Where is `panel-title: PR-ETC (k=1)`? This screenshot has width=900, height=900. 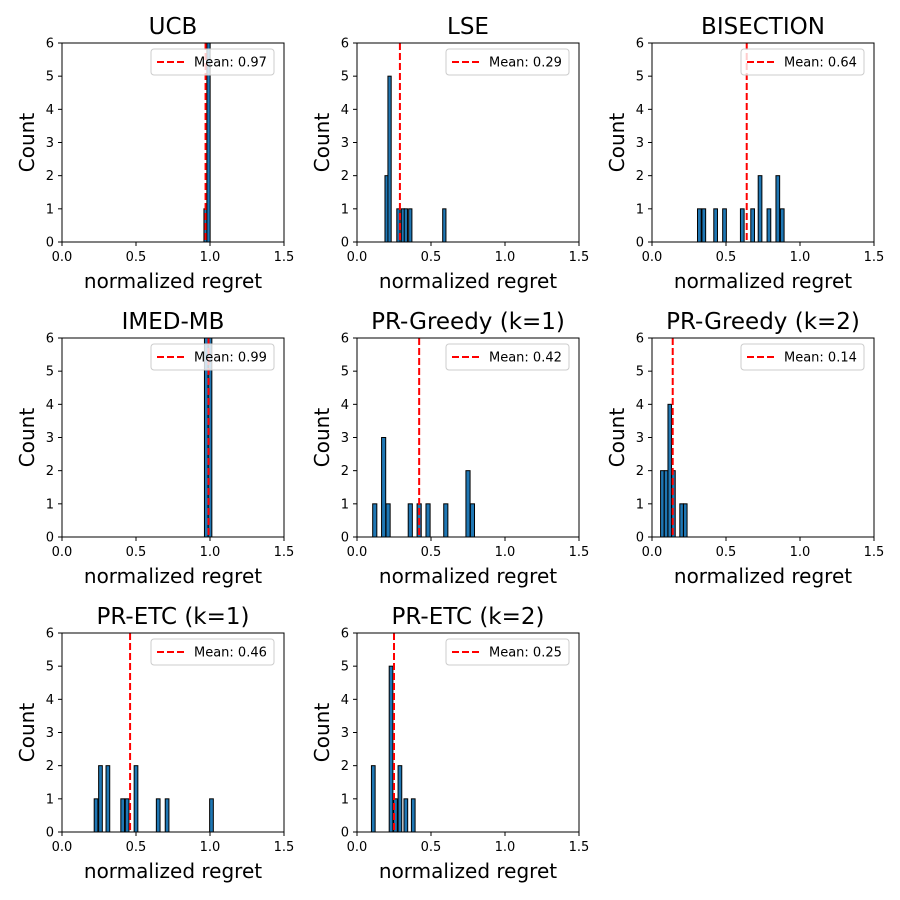
panel-title: PR-ETC (k=1) is located at coordinates (173, 617).